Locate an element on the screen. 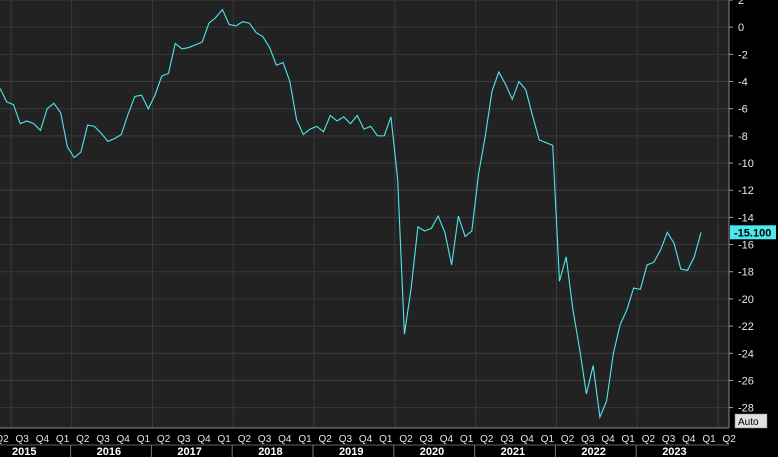  last-value-label: -15.100 is located at coordinates (752, 233).